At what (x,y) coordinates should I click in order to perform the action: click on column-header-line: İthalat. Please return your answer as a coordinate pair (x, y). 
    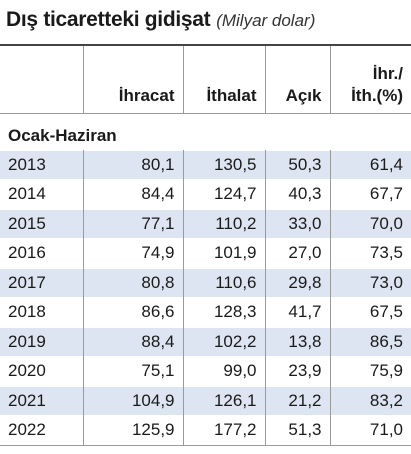
    Looking at the image, I should click on (231, 95).